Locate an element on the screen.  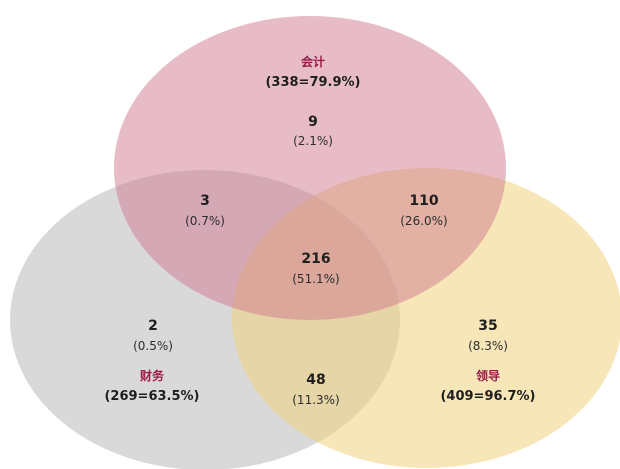
region-caiwu-only-pct: (0.5%) is located at coordinates (153, 346).